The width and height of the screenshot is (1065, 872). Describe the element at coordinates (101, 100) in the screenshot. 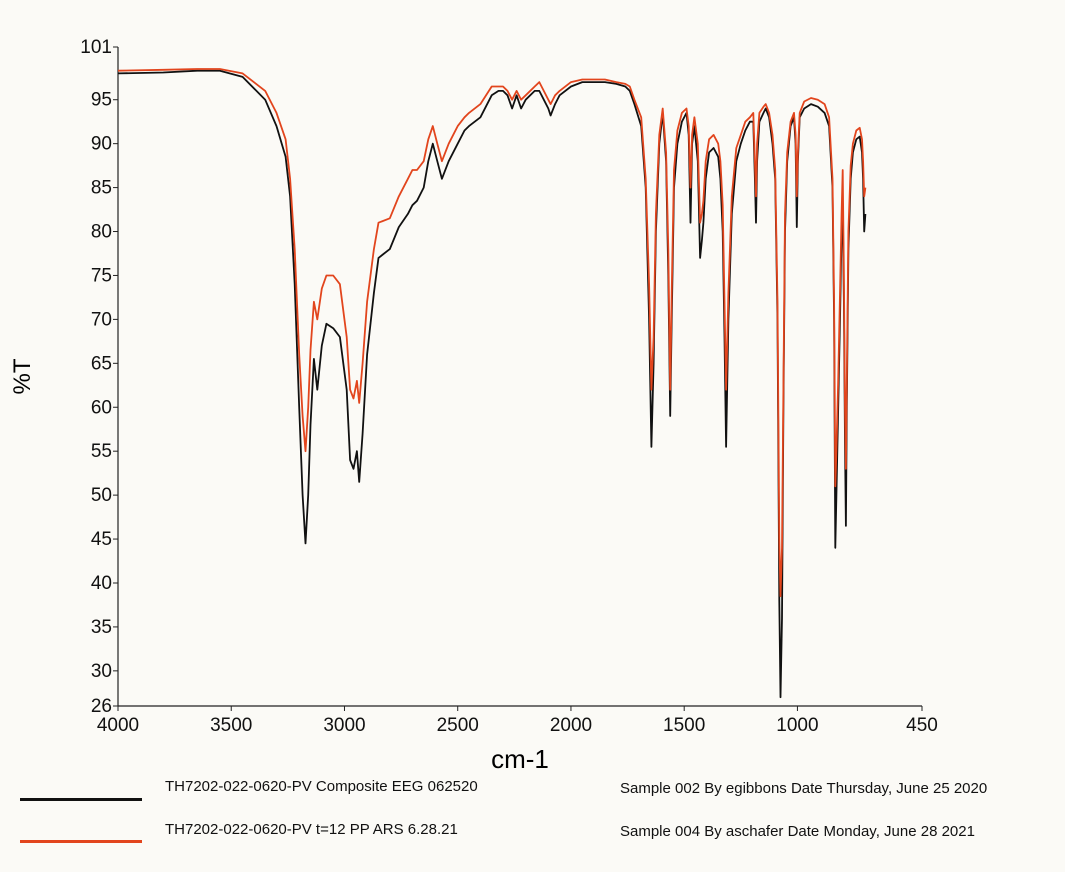

I see `y-tick-label: 95` at that location.